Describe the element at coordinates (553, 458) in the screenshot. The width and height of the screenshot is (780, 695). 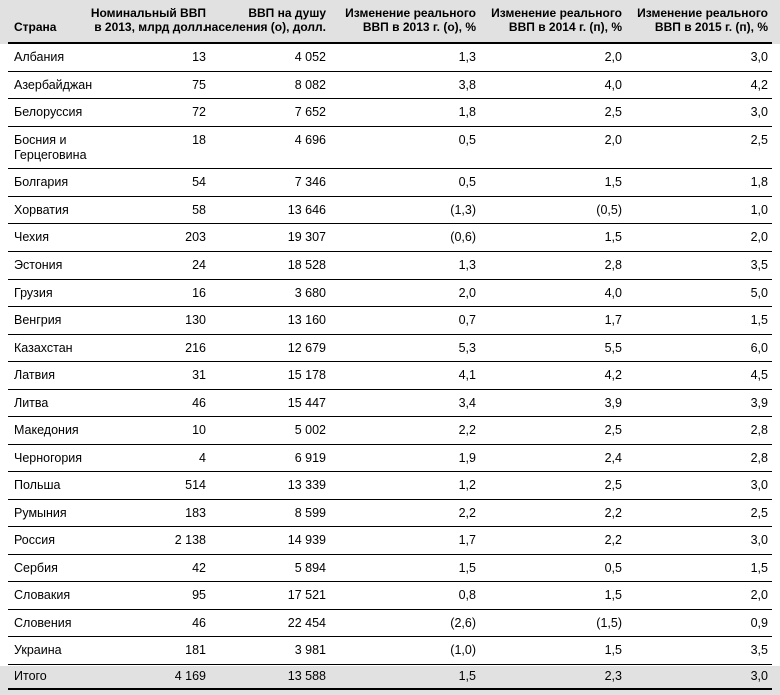
I see `cell-change_2014: 2,4` at that location.